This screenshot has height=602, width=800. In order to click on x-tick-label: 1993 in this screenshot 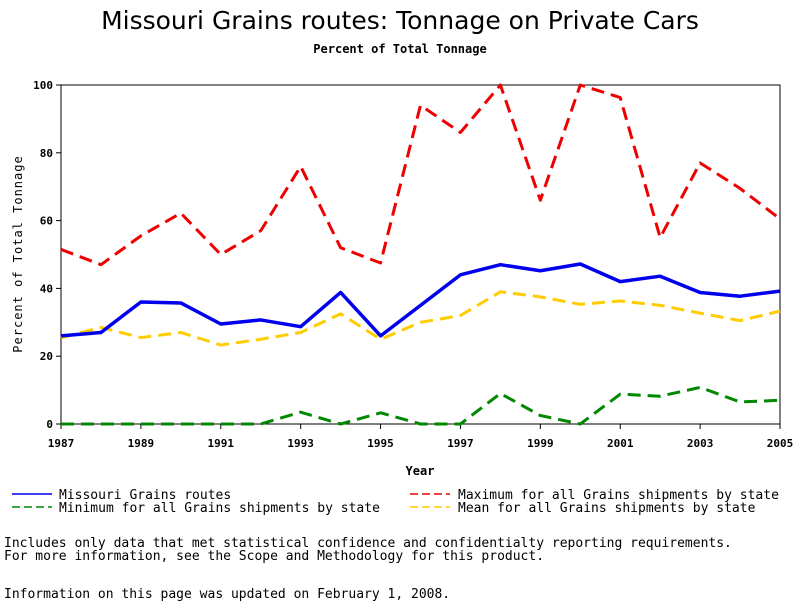, I will do `click(300, 443)`.